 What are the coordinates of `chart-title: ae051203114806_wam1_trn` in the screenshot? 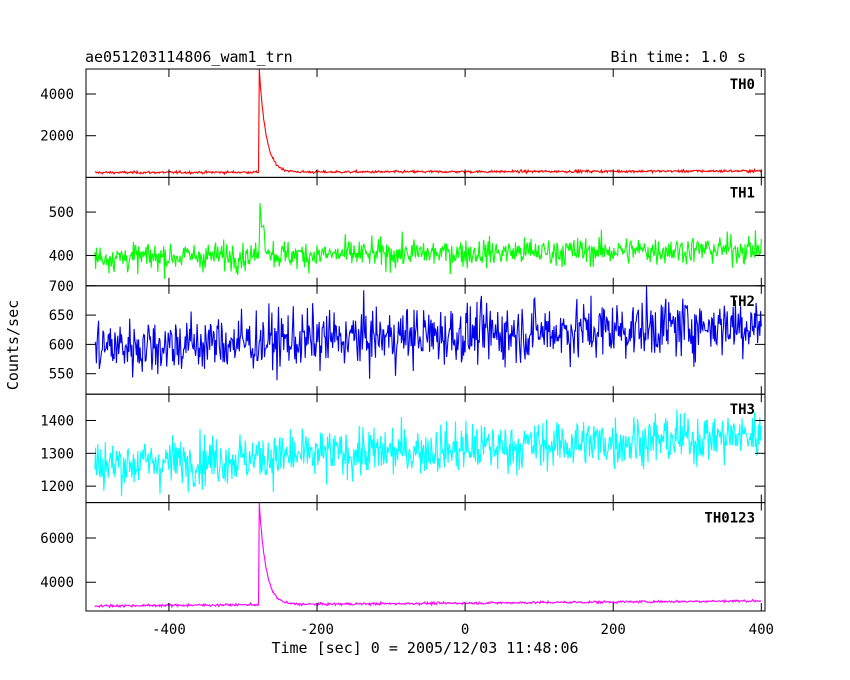 It's located at (189, 57).